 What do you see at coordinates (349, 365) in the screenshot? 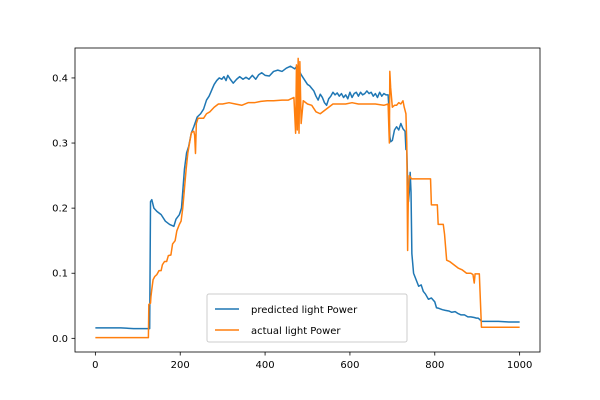
I see `x-tick-label: 600` at bounding box center [349, 365].